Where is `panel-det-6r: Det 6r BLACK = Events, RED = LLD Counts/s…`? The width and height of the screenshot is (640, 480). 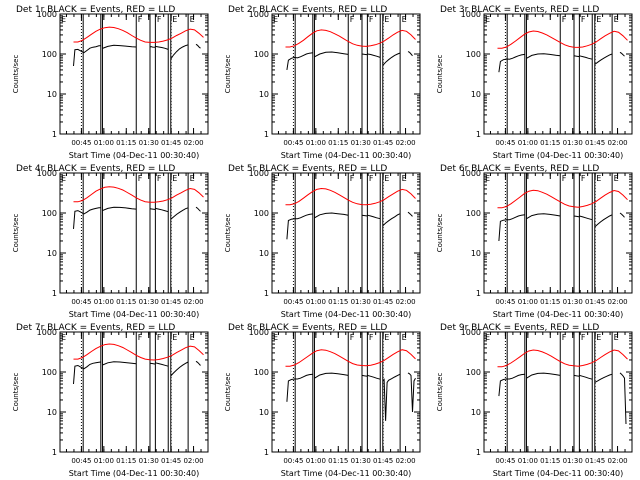
panel-det-6r: Det 6r BLACK = Events, RED = LLD Counts/s… is located at coordinates (534, 241).